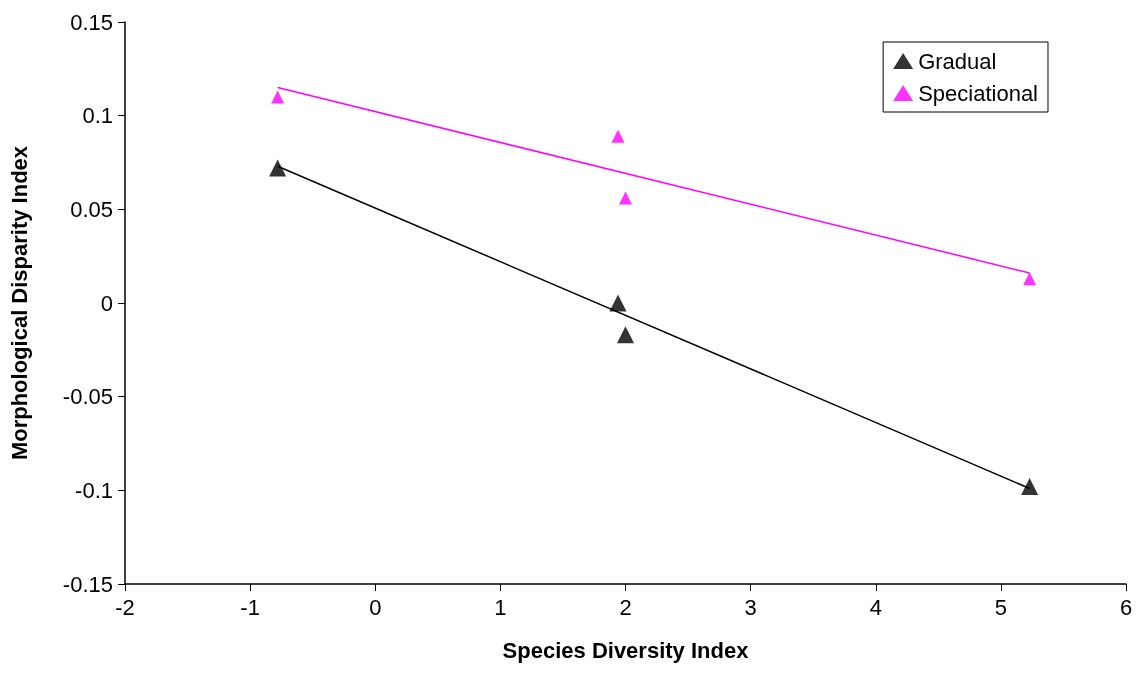  Describe the element at coordinates (106, 303) in the screenshot. I see `y-tick-label: 0` at that location.